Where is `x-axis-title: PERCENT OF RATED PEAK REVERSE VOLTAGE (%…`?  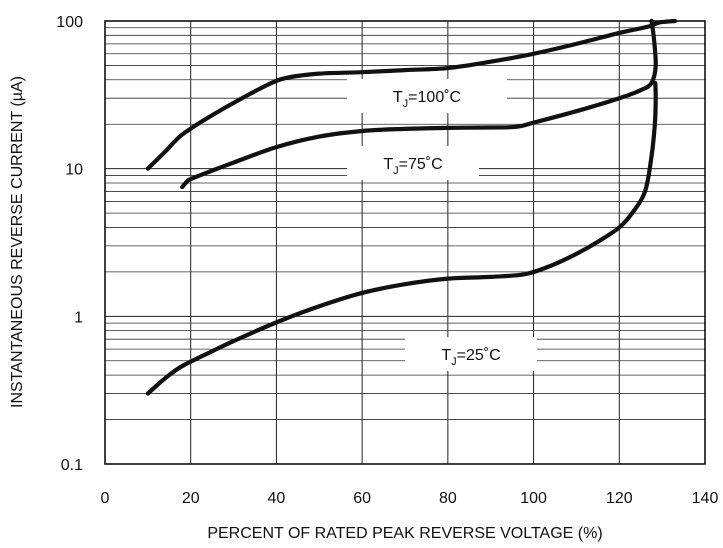 x-axis-title: PERCENT OF RATED PEAK REVERSE VOLTAGE (%… is located at coordinates (404, 533).